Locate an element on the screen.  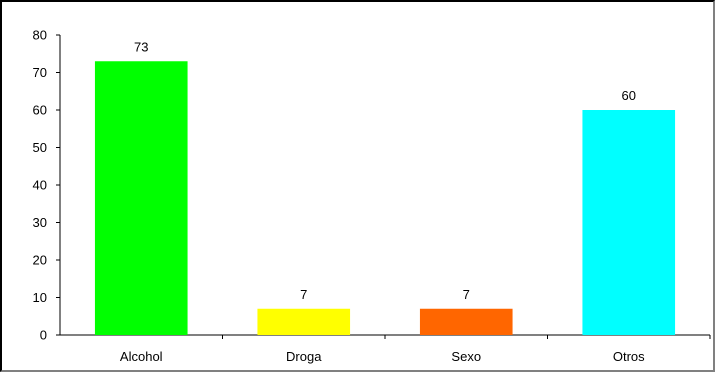
y-tick-label: 10 is located at coordinates (40, 297).